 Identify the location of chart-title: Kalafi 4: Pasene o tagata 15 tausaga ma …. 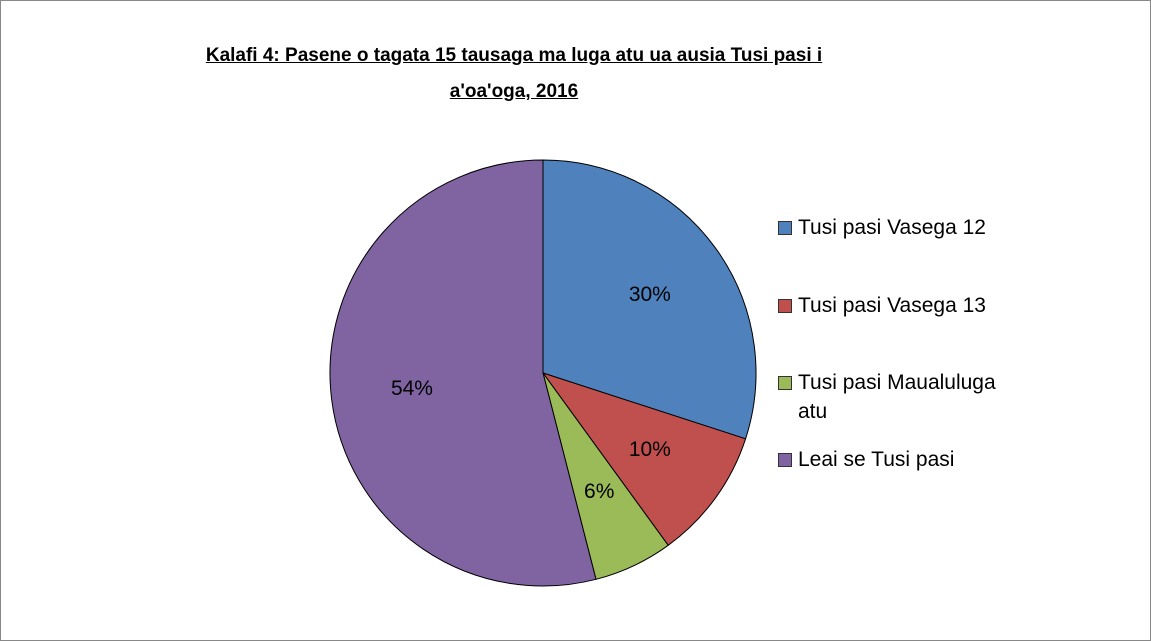
(514, 73).